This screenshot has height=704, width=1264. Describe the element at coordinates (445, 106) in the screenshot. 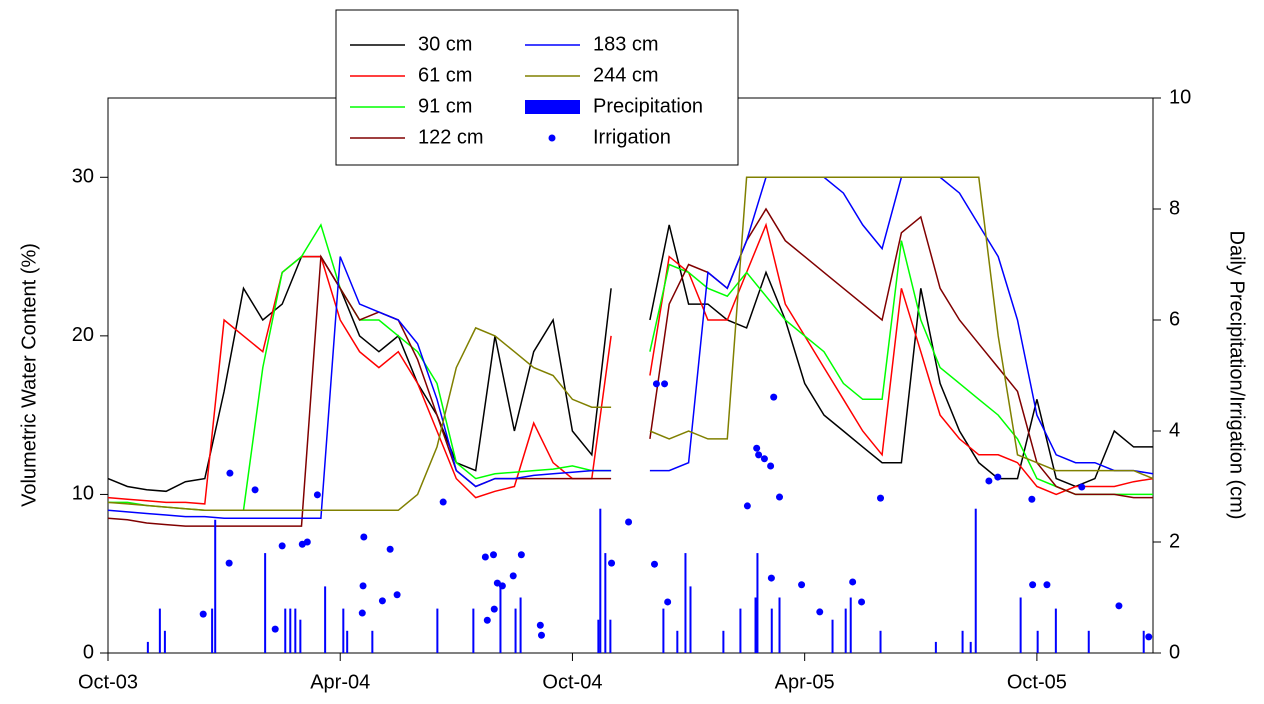

I see `legend-label: 91 cm` at that location.